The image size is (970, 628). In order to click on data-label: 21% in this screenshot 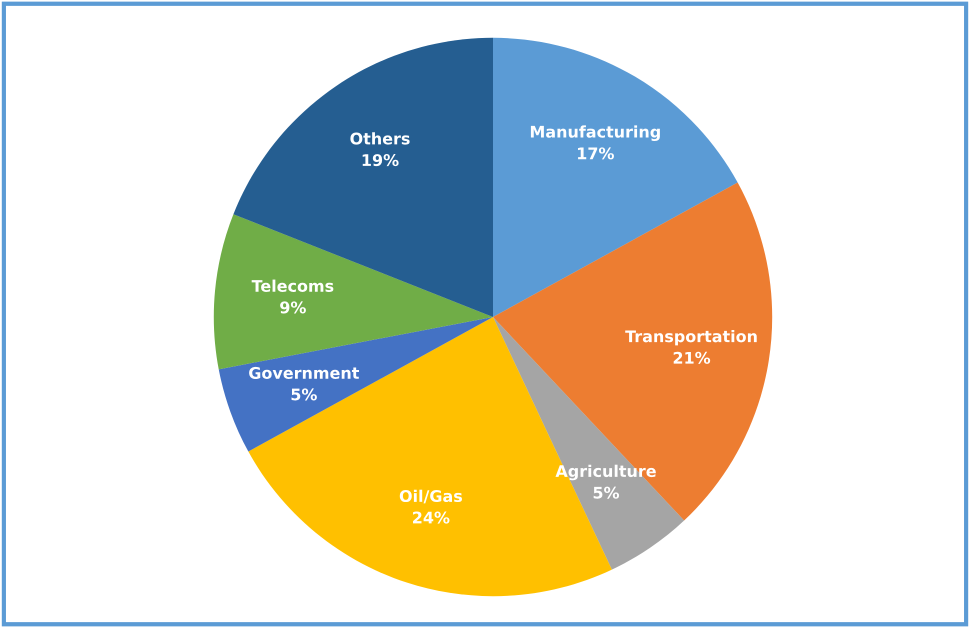, I will do `click(692, 358)`.